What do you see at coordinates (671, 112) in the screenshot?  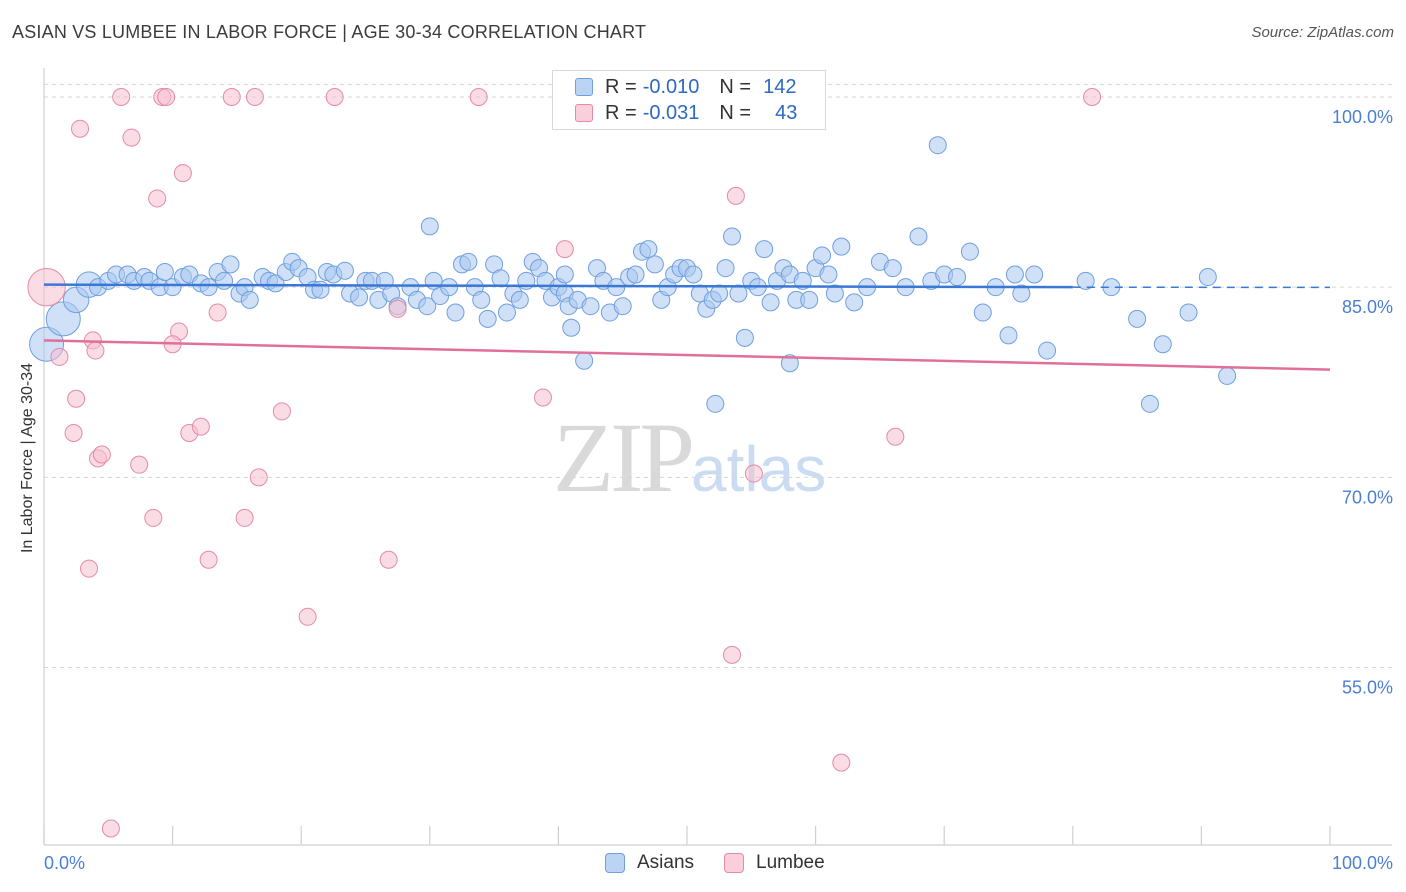 I see `lumbee-r-value: -0.031` at bounding box center [671, 112].